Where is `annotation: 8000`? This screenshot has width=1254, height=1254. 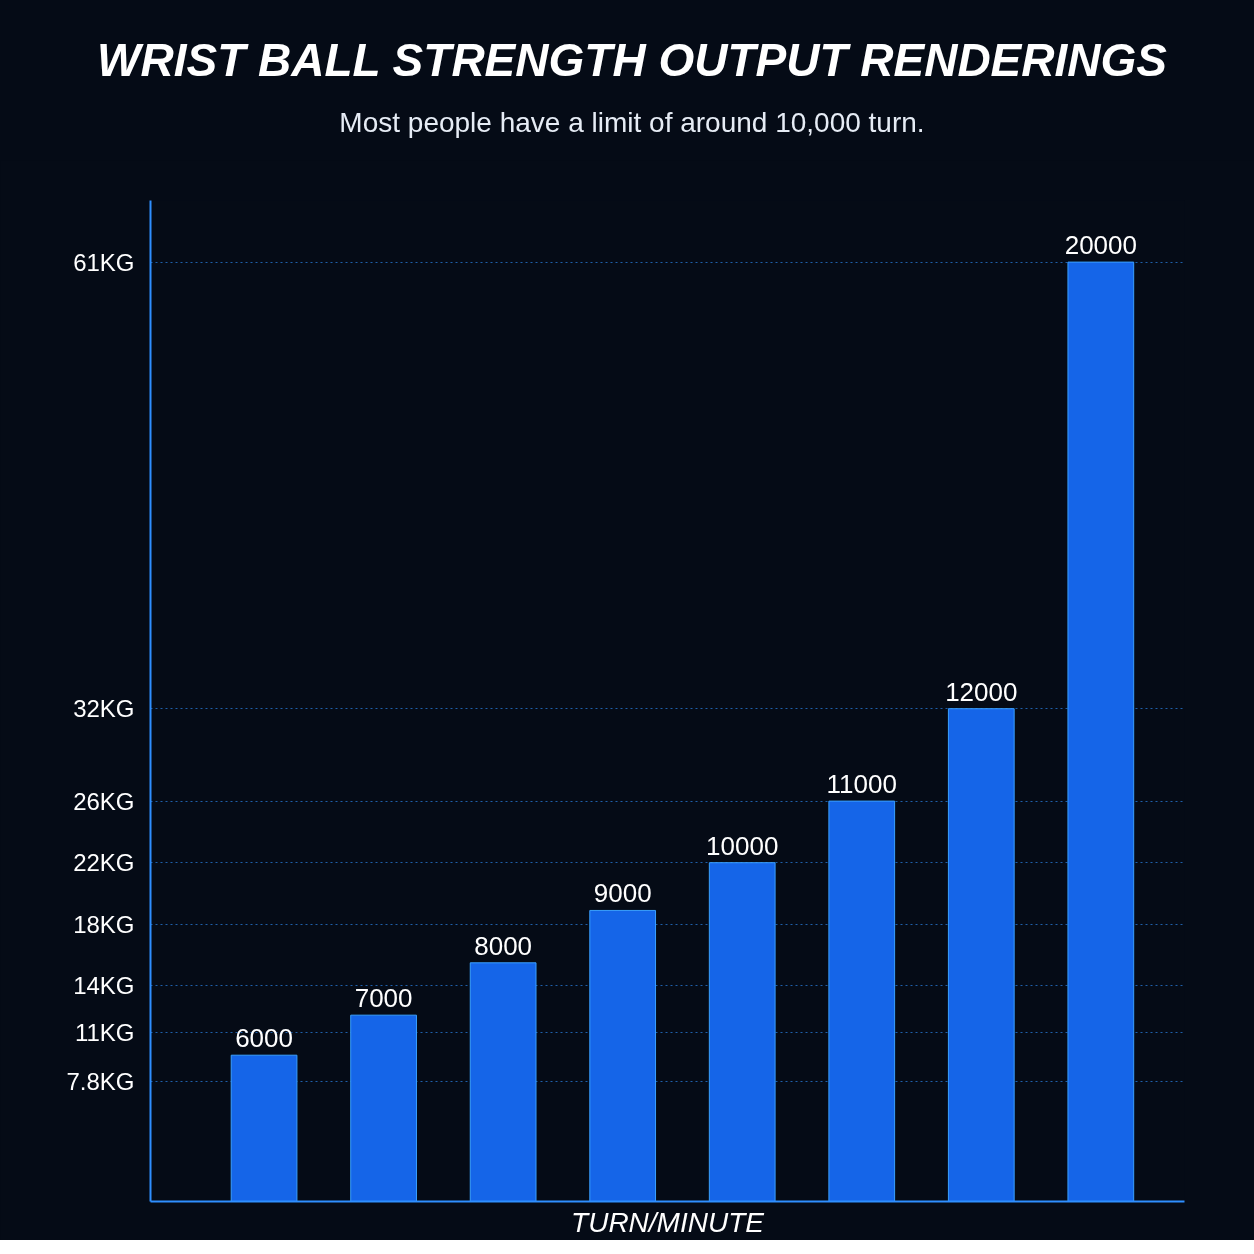
annotation: 8000 is located at coordinates (503, 945).